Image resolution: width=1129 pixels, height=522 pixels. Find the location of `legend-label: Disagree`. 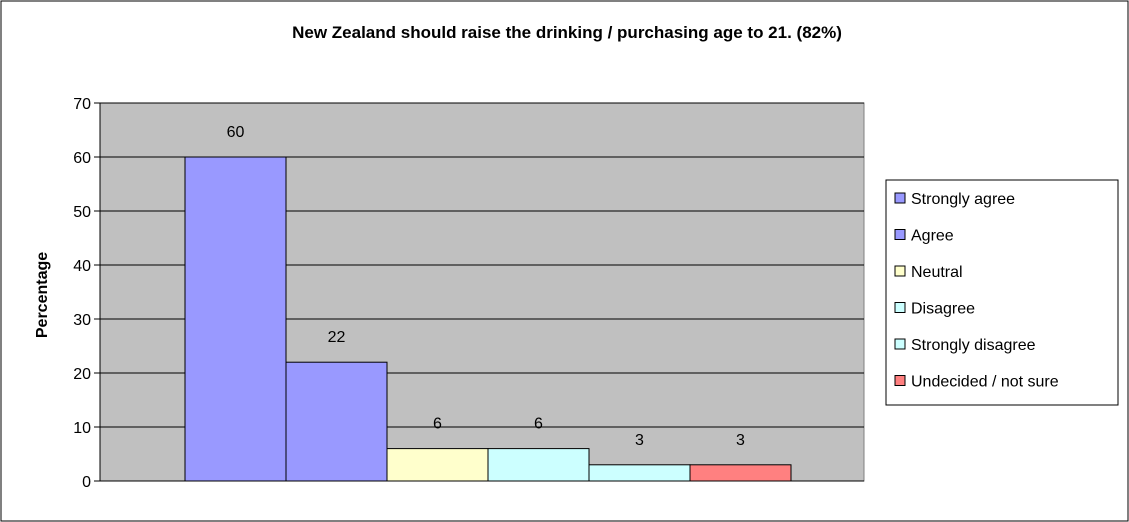

legend-label: Disagree is located at coordinates (943, 309).